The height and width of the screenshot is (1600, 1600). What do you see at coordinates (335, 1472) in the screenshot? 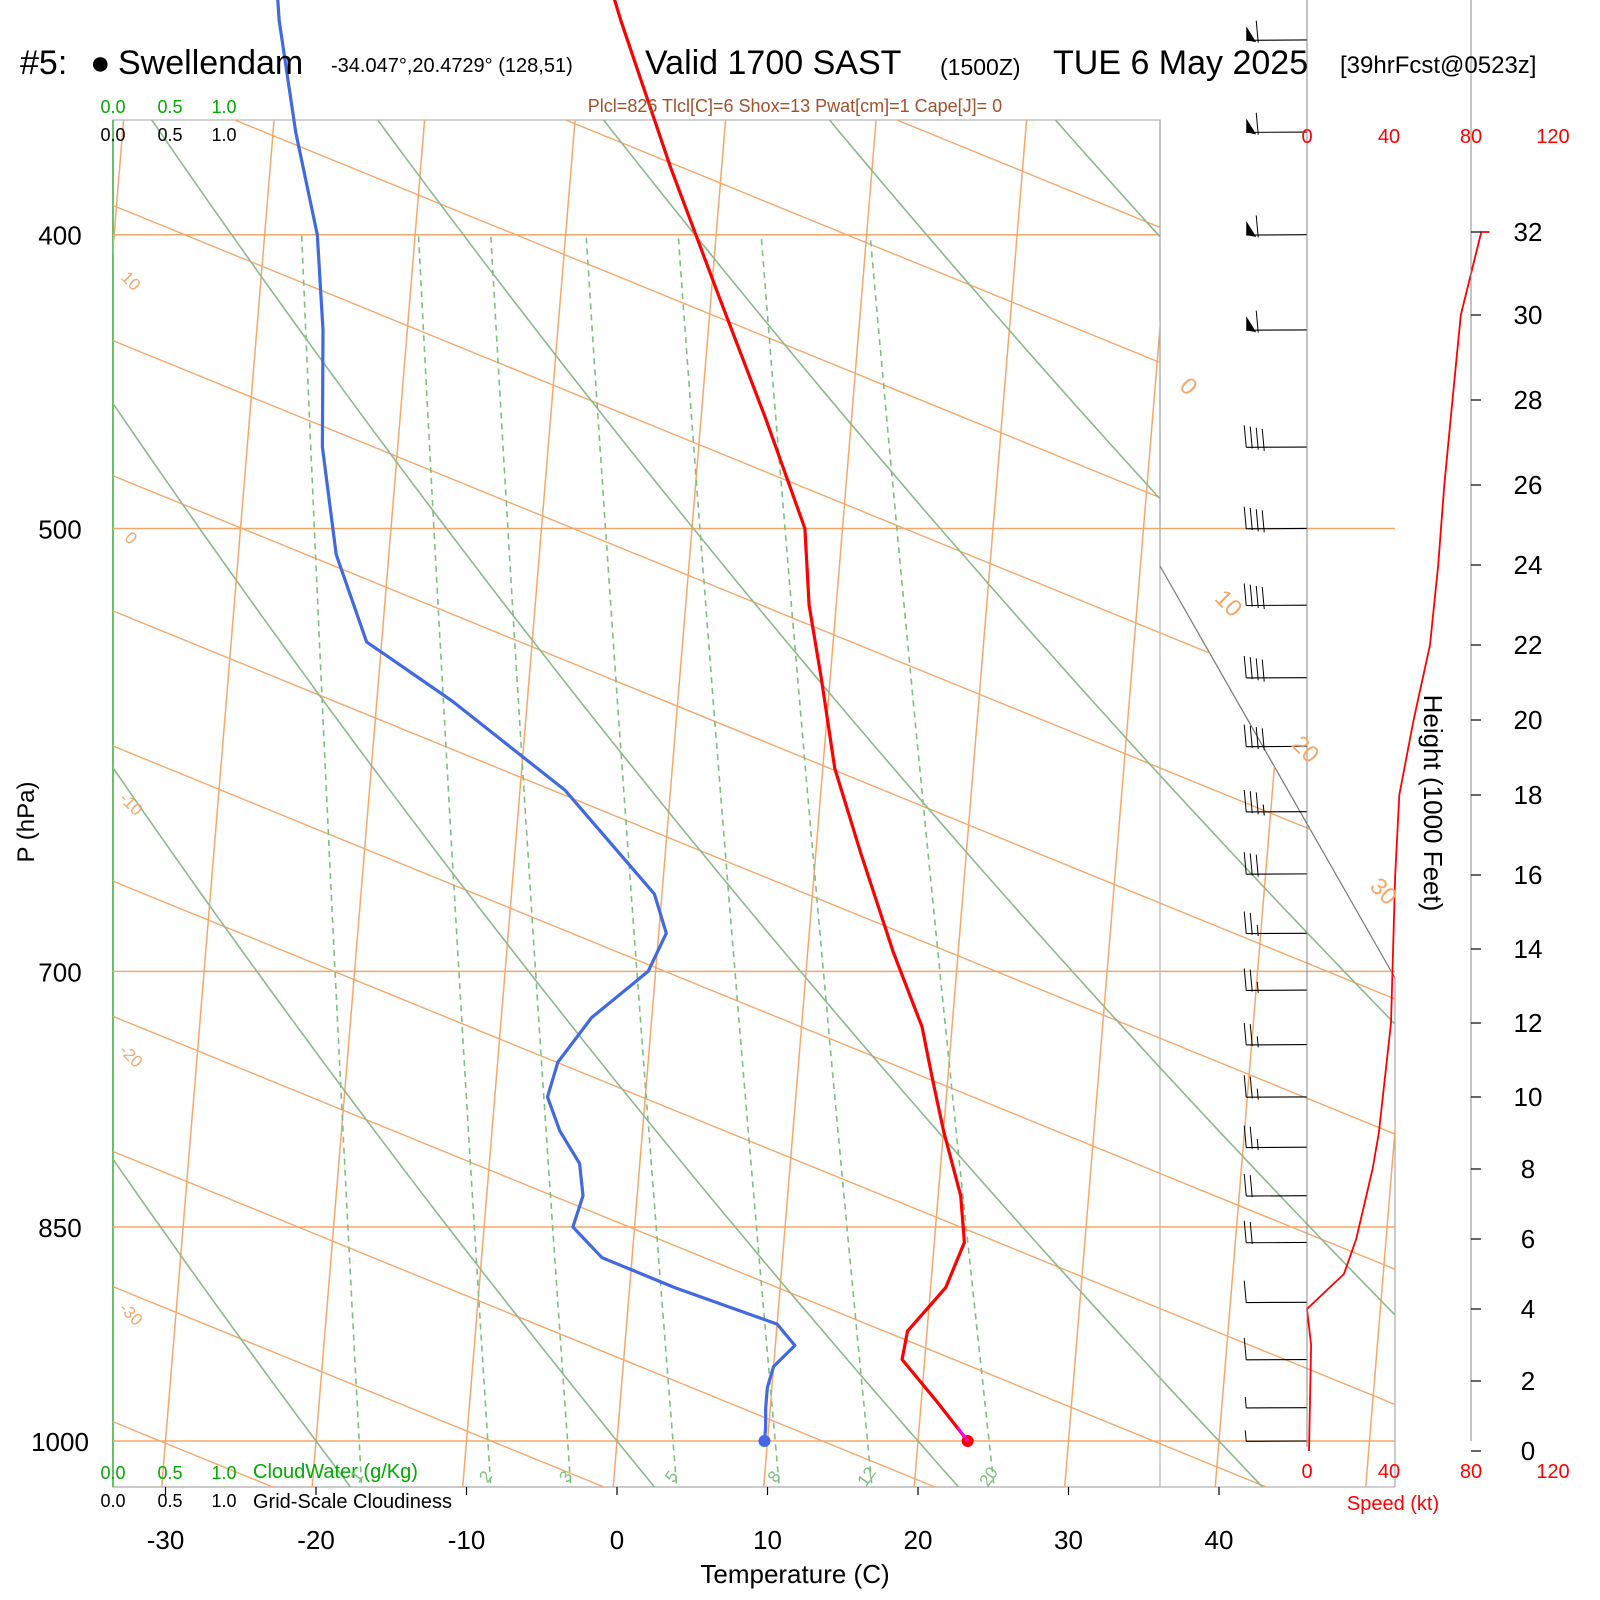
I see `cloudwater-label: CloudWater (g/Kg)` at bounding box center [335, 1472].